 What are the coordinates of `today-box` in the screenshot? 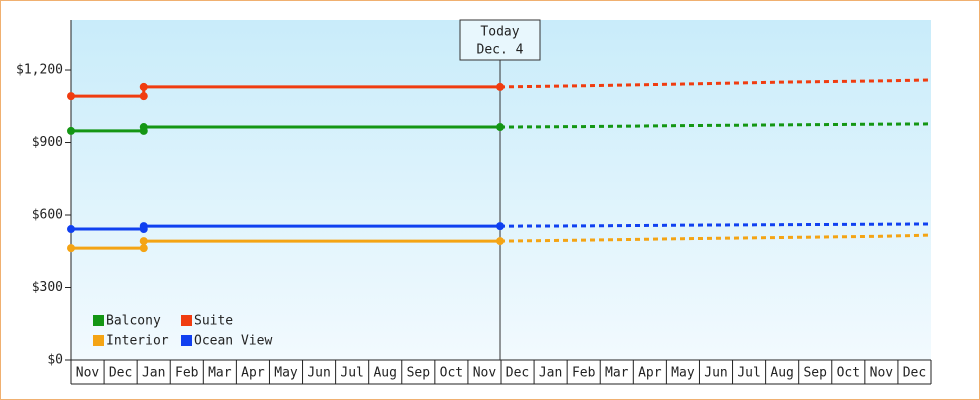 It's located at (500, 40).